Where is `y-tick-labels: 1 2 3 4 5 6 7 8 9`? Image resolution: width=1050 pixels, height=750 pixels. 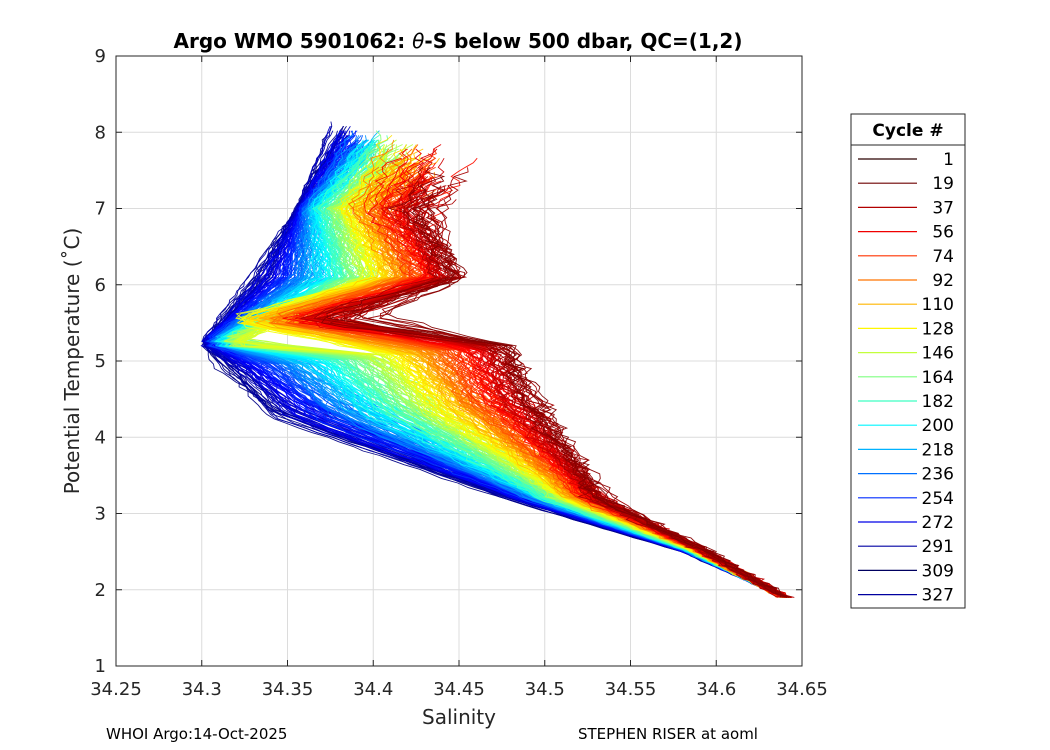
y-tick-labels: 1 2 3 4 5 6 7 8 9 is located at coordinates (100, 361).